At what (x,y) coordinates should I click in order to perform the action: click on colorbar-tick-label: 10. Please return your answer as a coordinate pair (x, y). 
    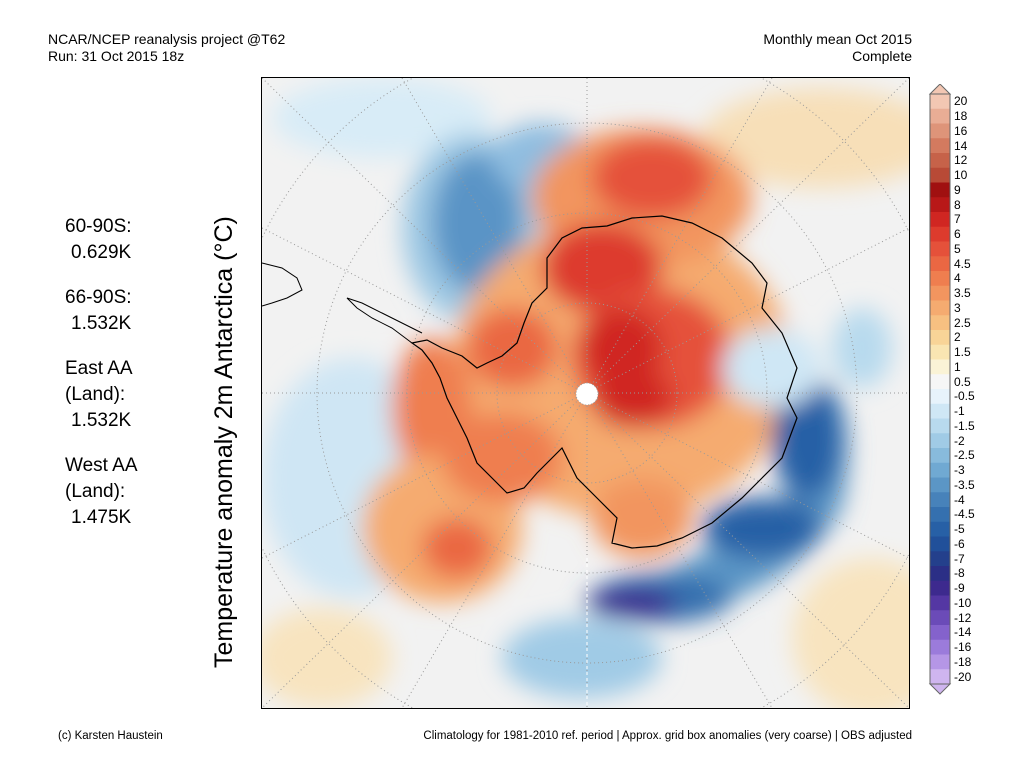
    Looking at the image, I should click on (961, 175).